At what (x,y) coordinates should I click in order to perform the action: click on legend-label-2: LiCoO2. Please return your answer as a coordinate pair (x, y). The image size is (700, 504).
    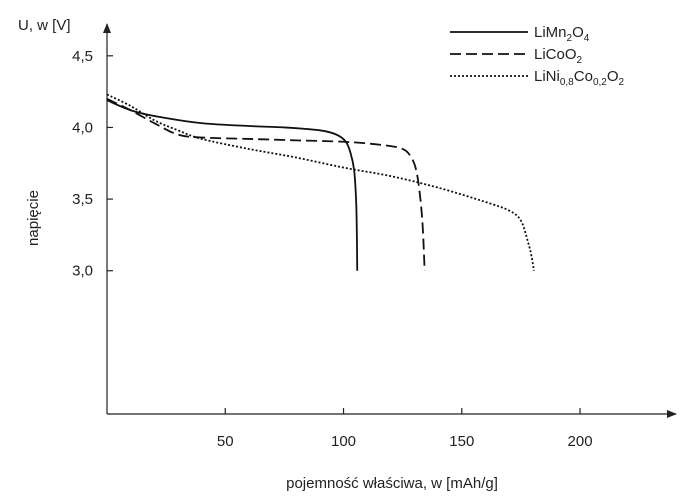
    Looking at the image, I should click on (558, 56).